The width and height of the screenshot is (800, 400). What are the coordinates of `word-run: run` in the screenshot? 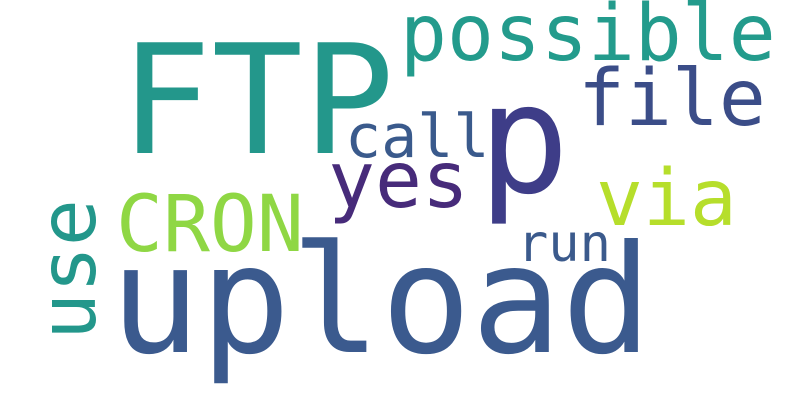 It's located at (564, 244).